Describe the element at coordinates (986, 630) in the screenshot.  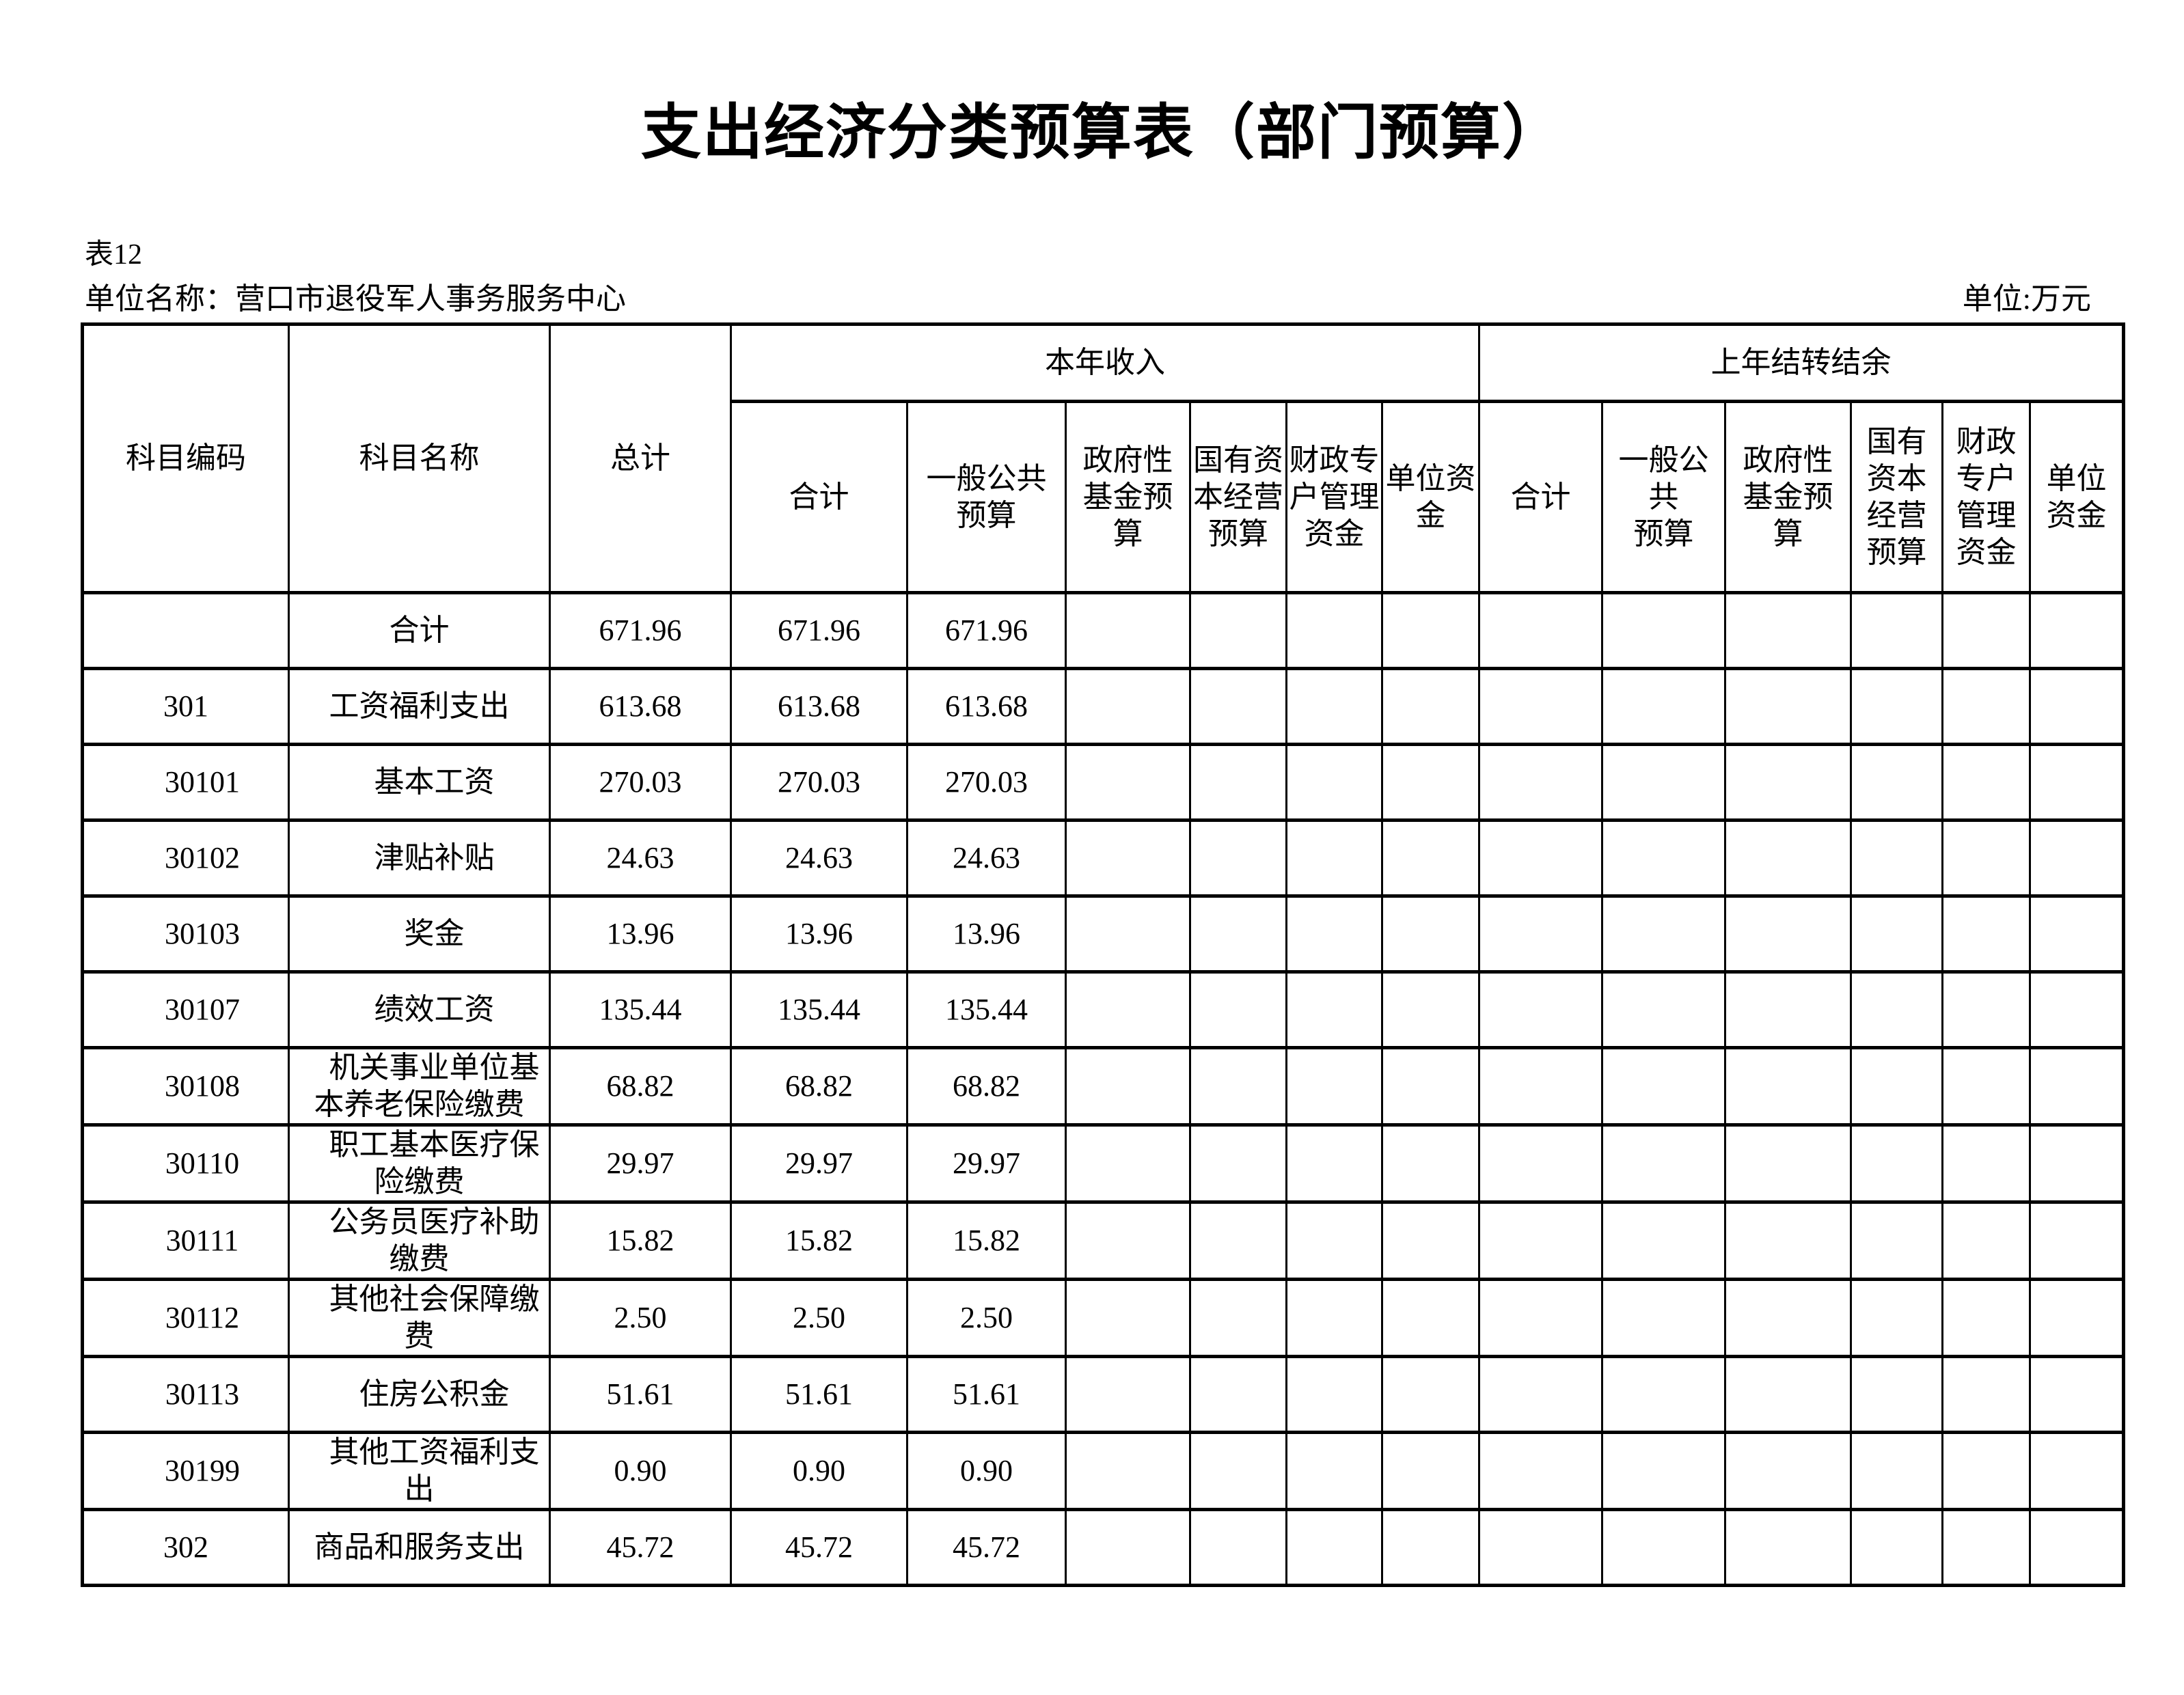
I see `value-cell: 671.96` at that location.